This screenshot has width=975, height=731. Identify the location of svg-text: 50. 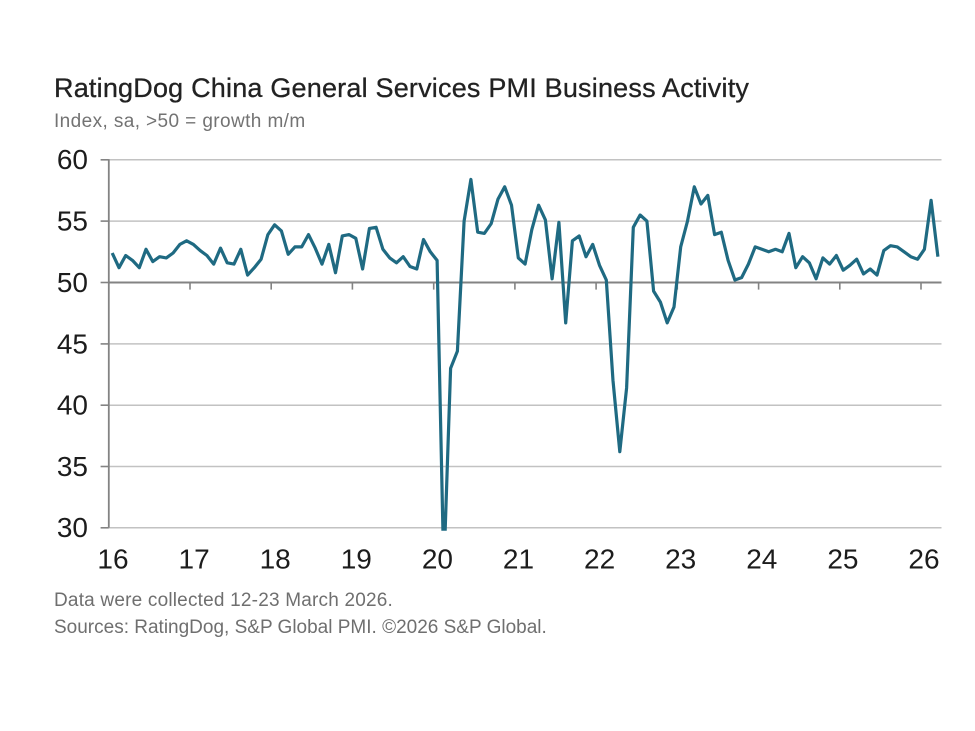
(72, 282).